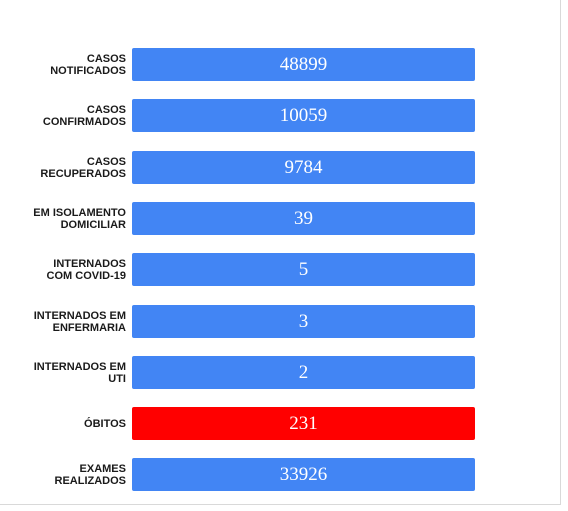 Image resolution: width=568 pixels, height=511 pixels. Describe the element at coordinates (86, 269) in the screenshot. I see `category-label: INTERNADOS COM COVID-19` at that location.